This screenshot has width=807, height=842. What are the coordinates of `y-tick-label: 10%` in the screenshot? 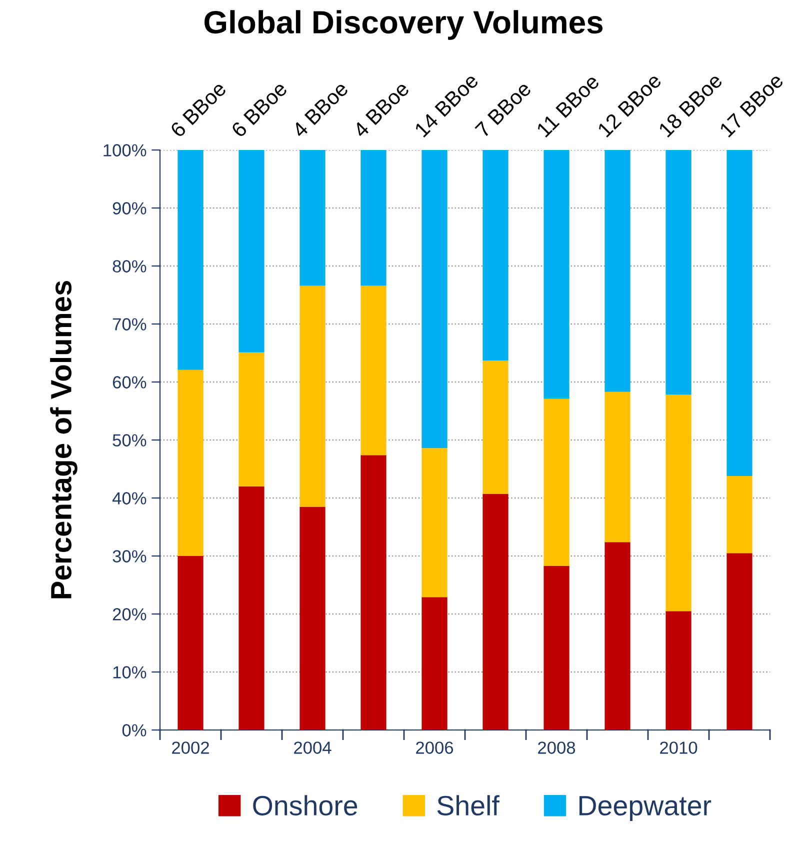 It's located at (129, 672).